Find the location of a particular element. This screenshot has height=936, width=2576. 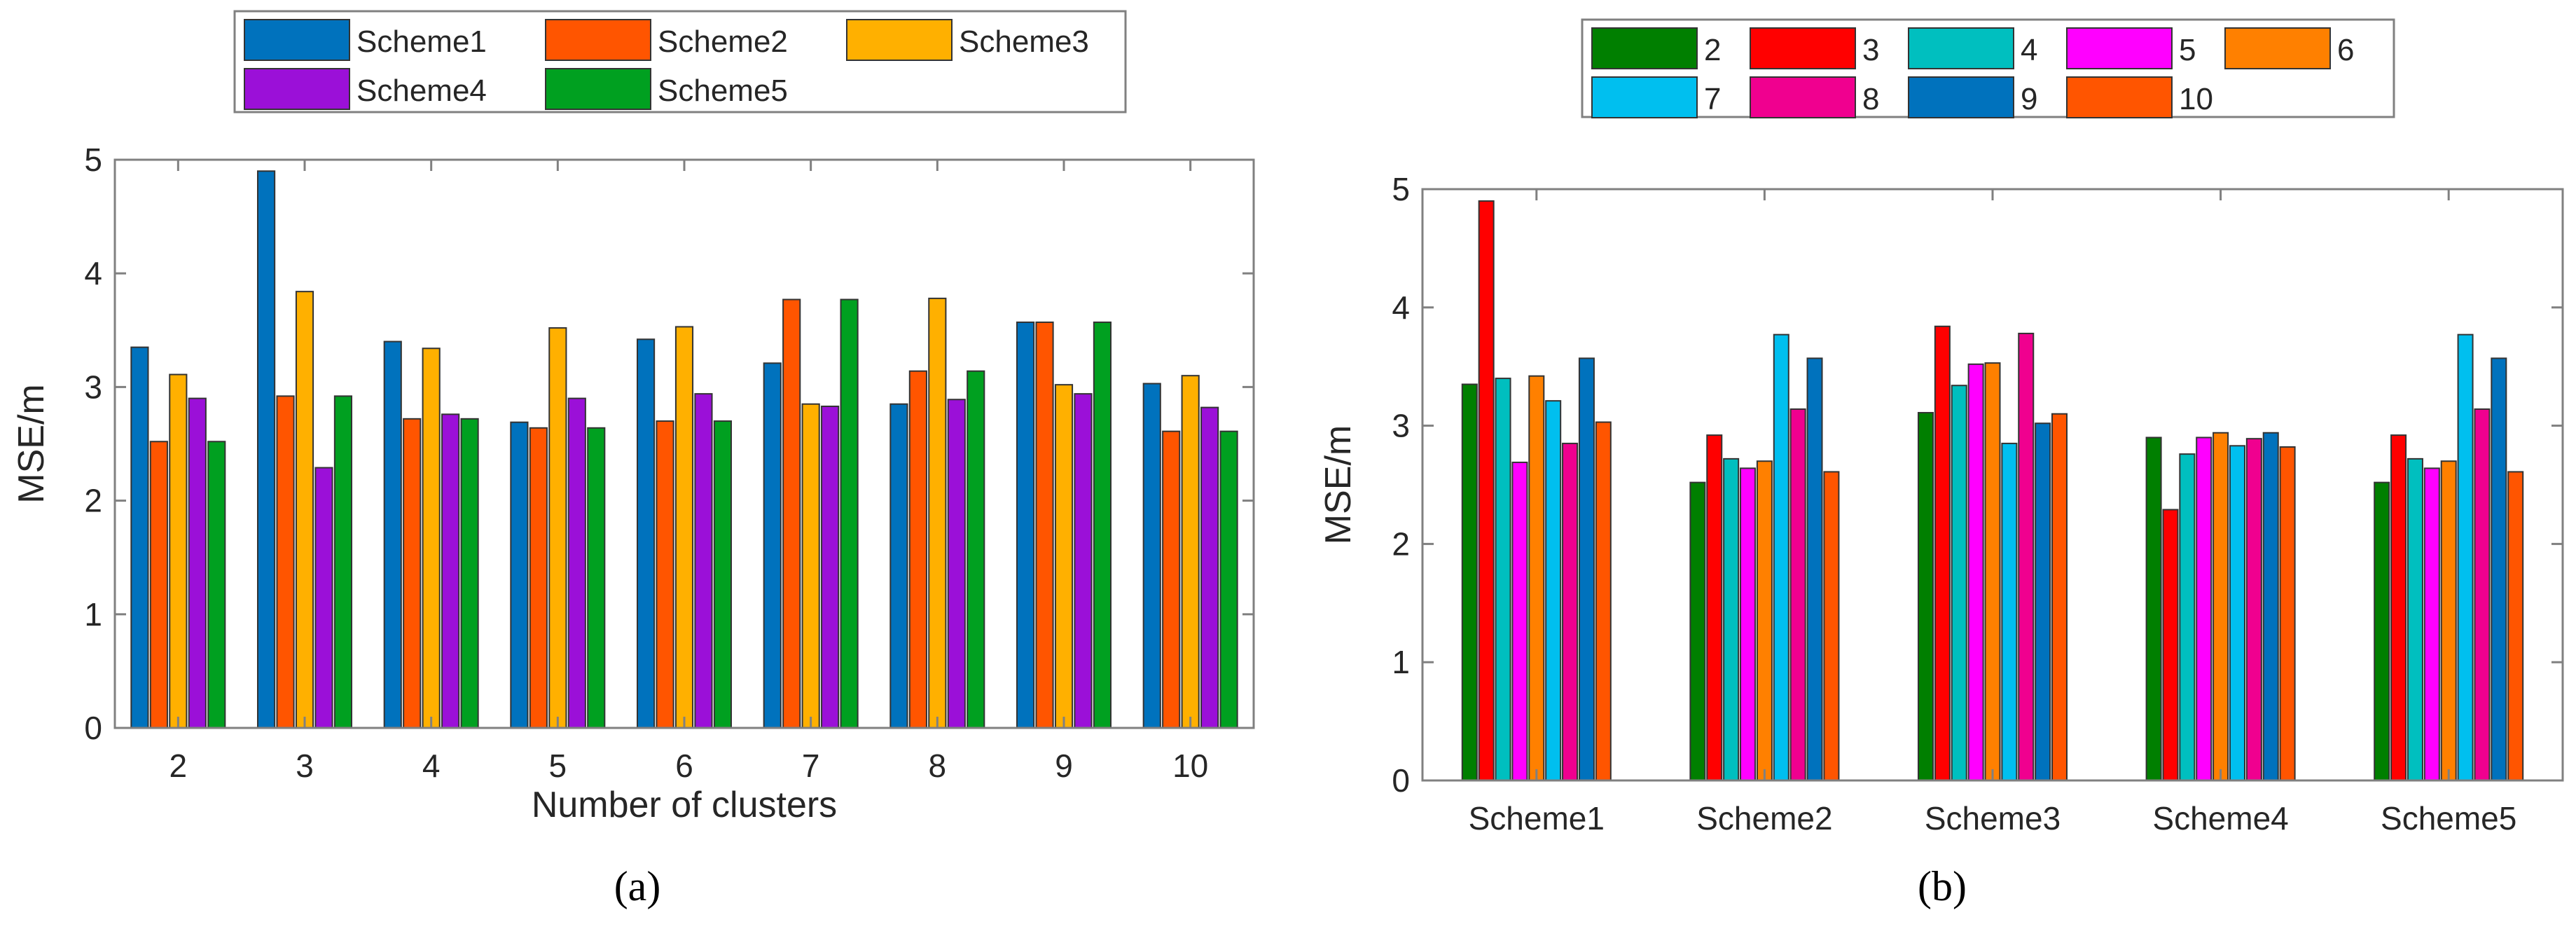

bar-7-Scheme5 is located at coordinates (2466, 557).